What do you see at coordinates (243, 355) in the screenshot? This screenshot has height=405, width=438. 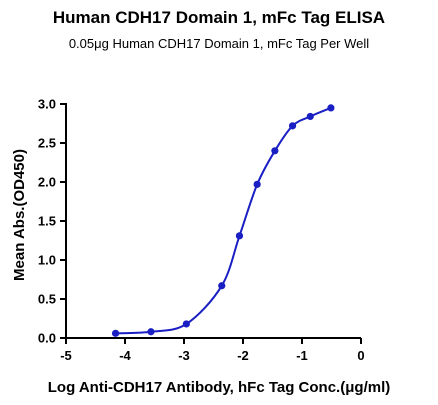 I see `x-tick-label: -2` at bounding box center [243, 355].